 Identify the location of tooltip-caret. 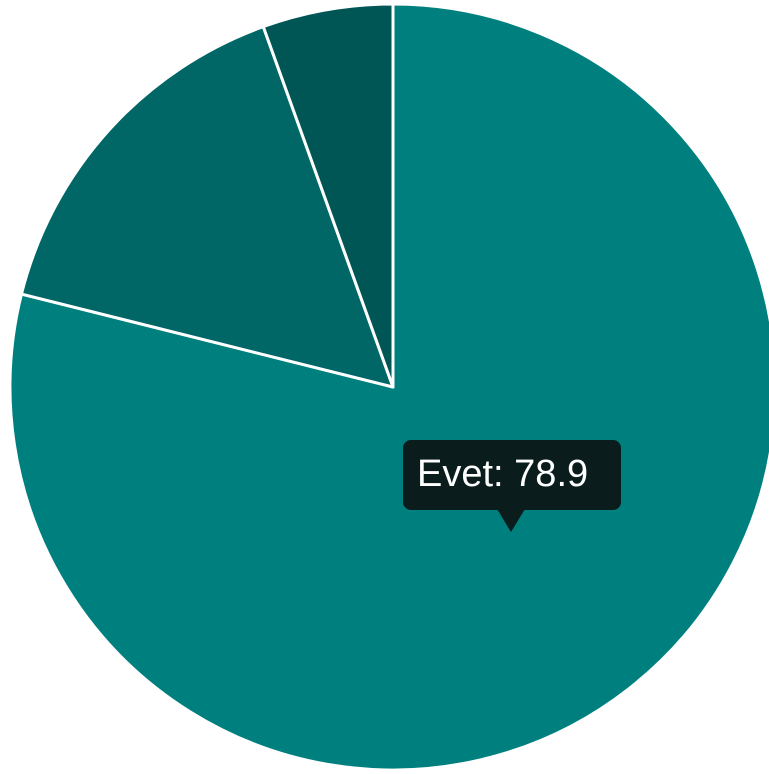
(511, 520).